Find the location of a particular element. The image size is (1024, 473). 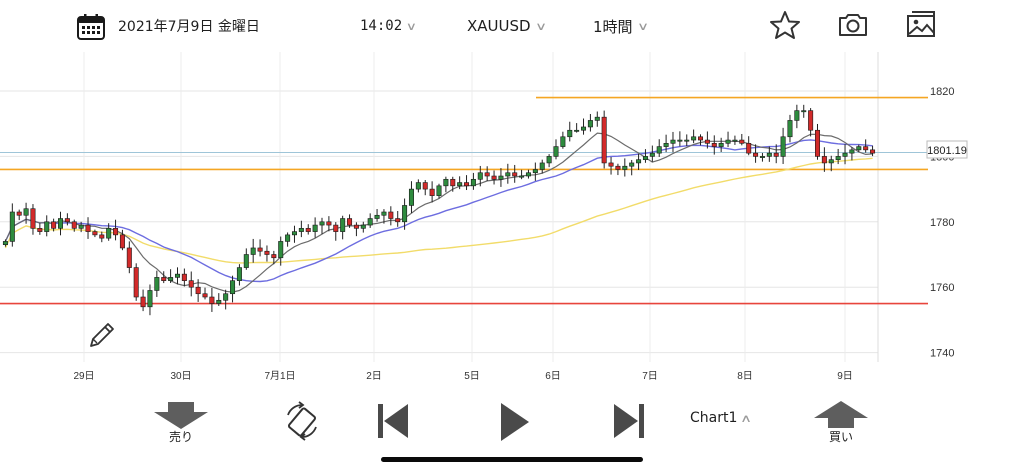

sell-button: 売り is located at coordinates (181, 422).